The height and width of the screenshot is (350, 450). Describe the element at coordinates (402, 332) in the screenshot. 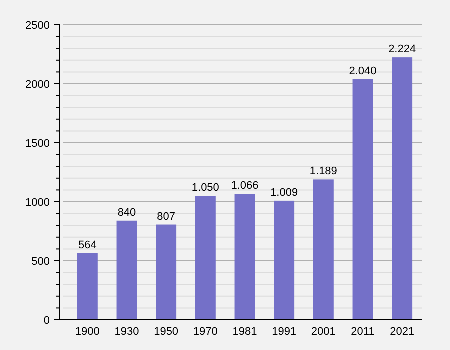

I see `x-tick-label: 2021` at that location.